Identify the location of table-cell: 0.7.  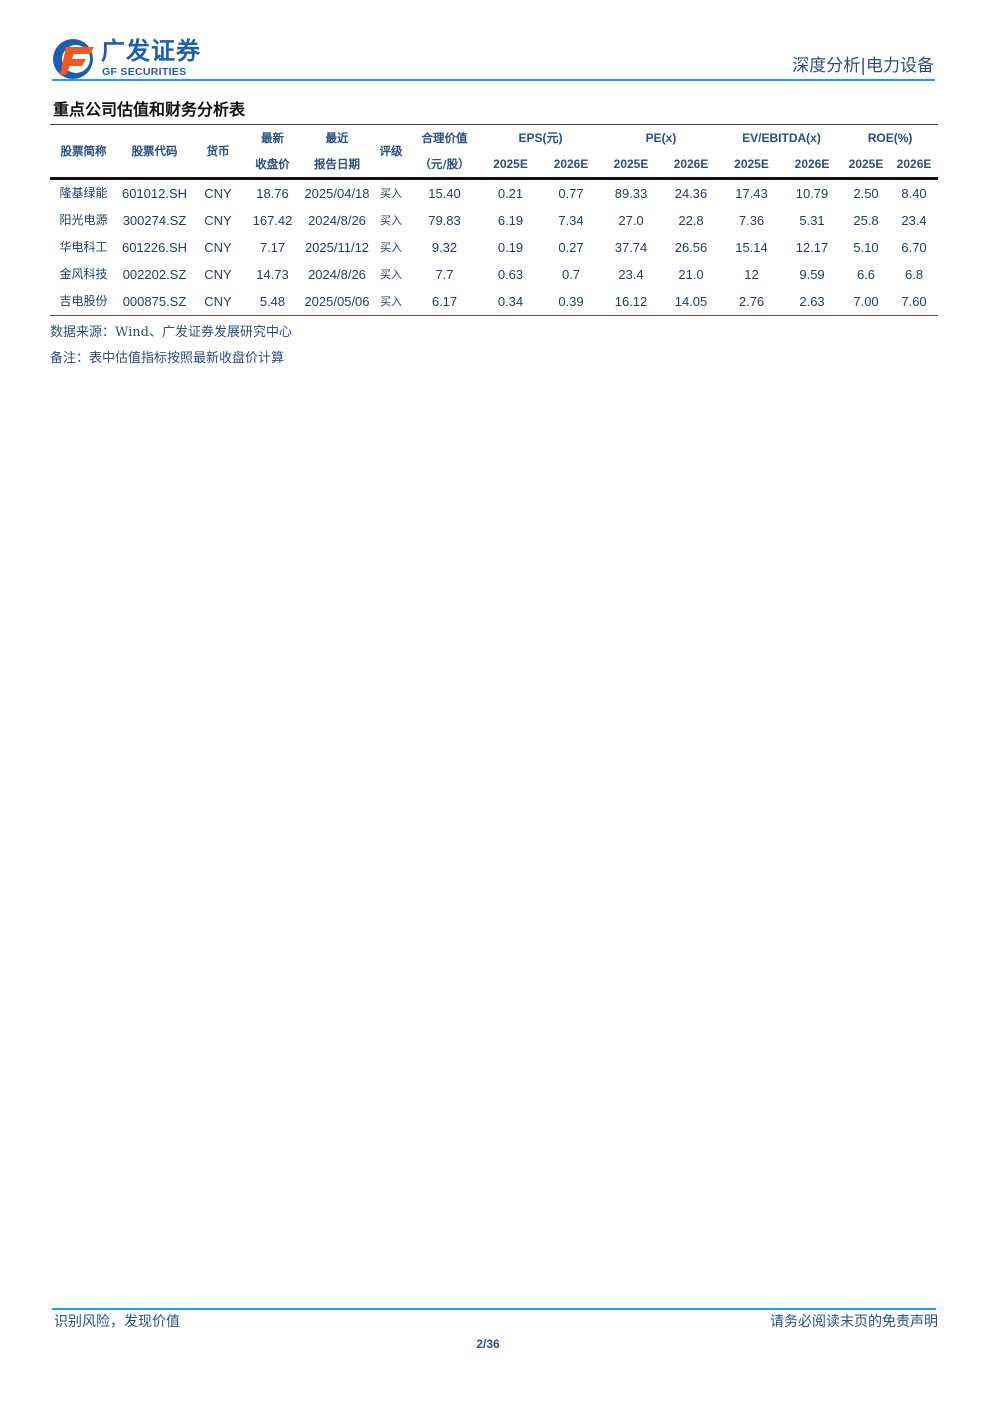
(571, 274).